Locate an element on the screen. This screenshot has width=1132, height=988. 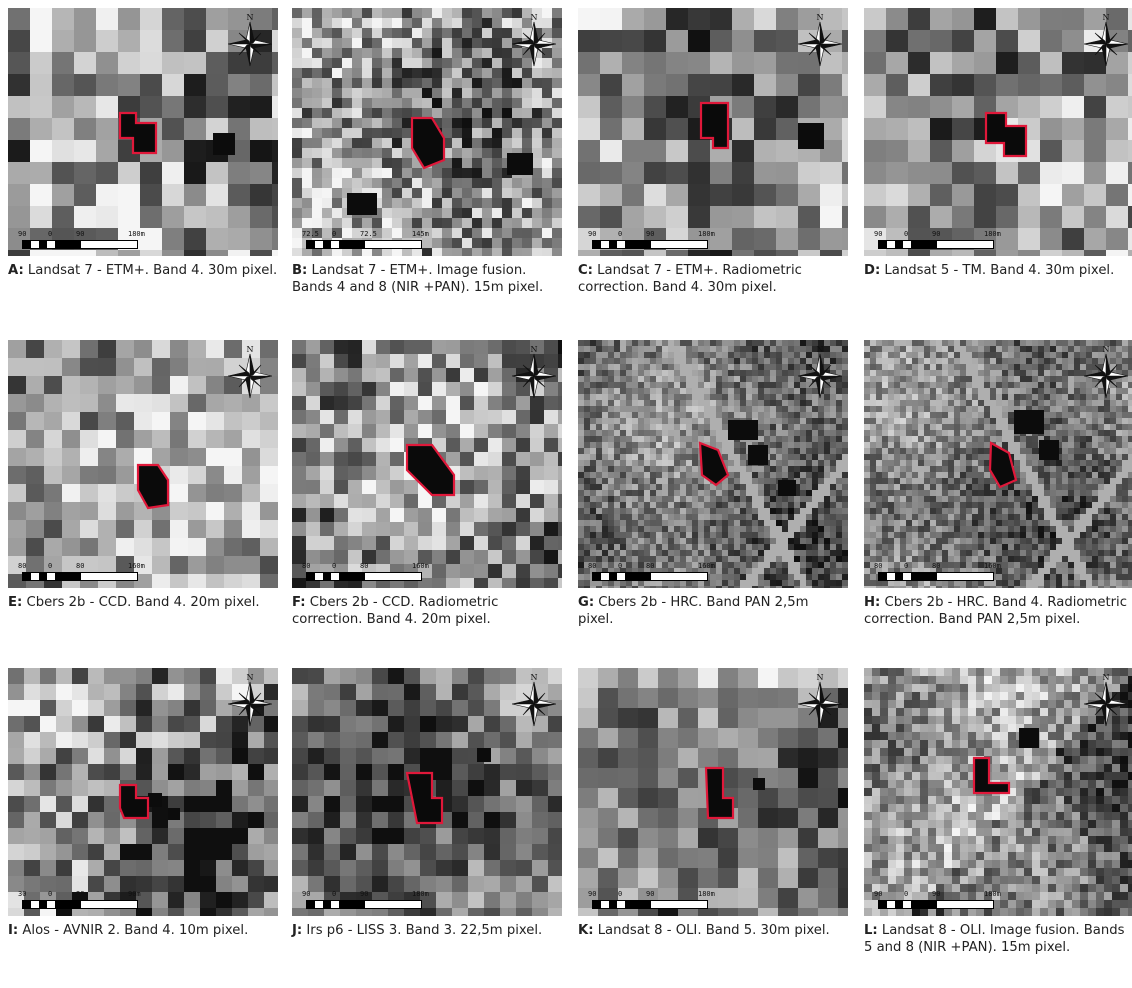
panel-caption: J: Irs p6 - LISS 3. Band 3. 22,5m pixel. is located at coordinates (427, 930).